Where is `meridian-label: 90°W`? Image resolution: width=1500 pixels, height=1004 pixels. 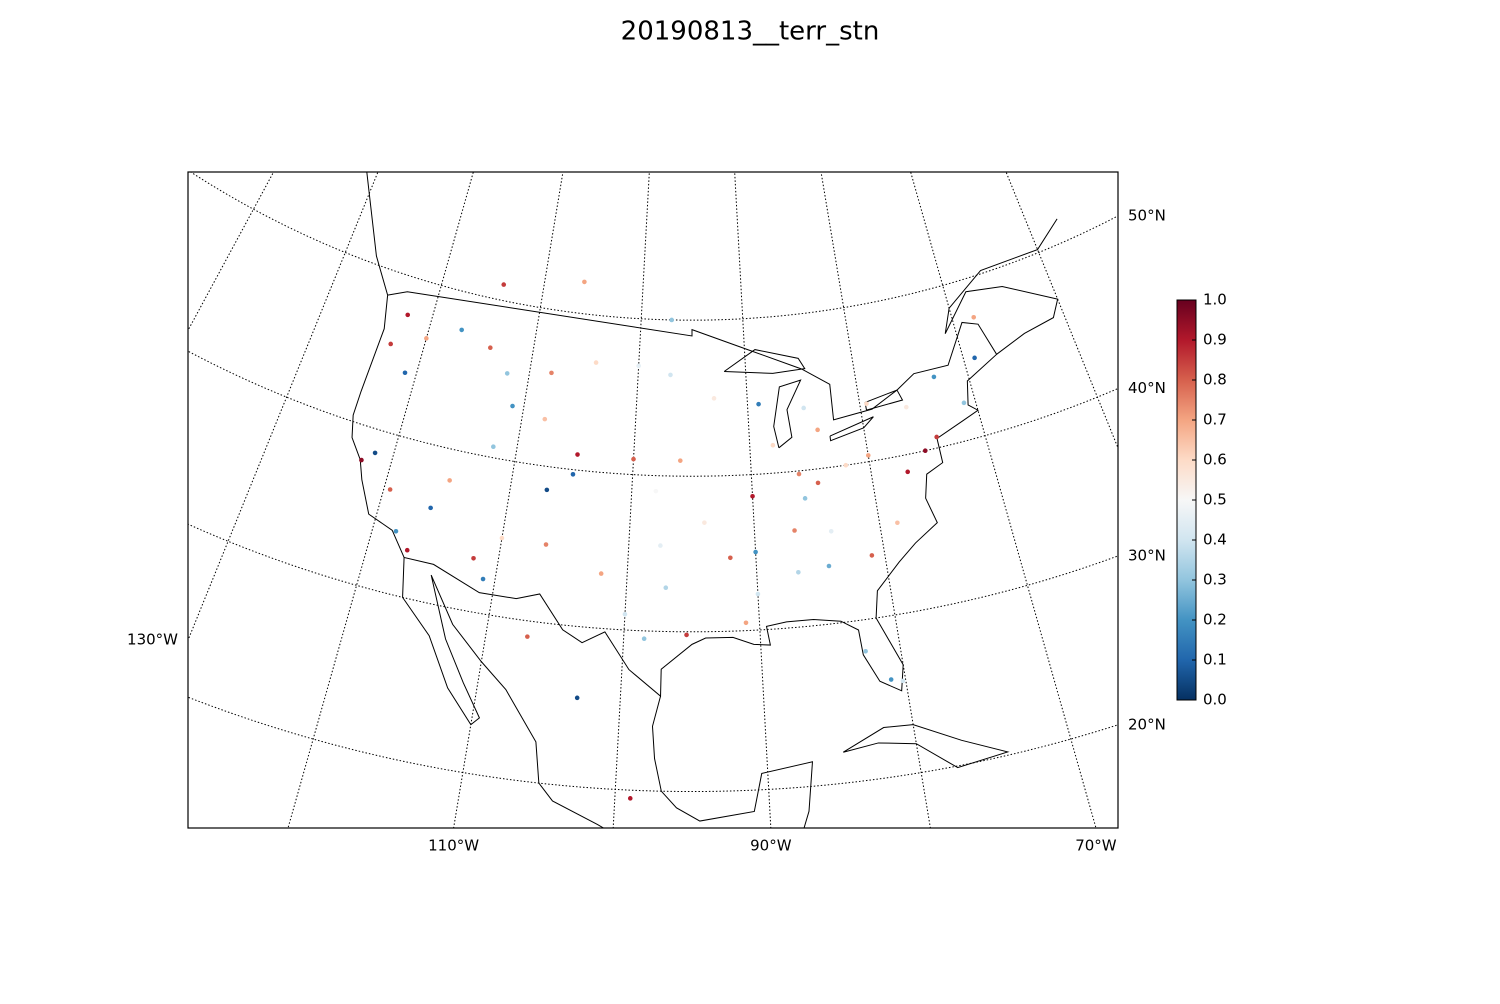 meridian-label: 90°W is located at coordinates (771, 846).